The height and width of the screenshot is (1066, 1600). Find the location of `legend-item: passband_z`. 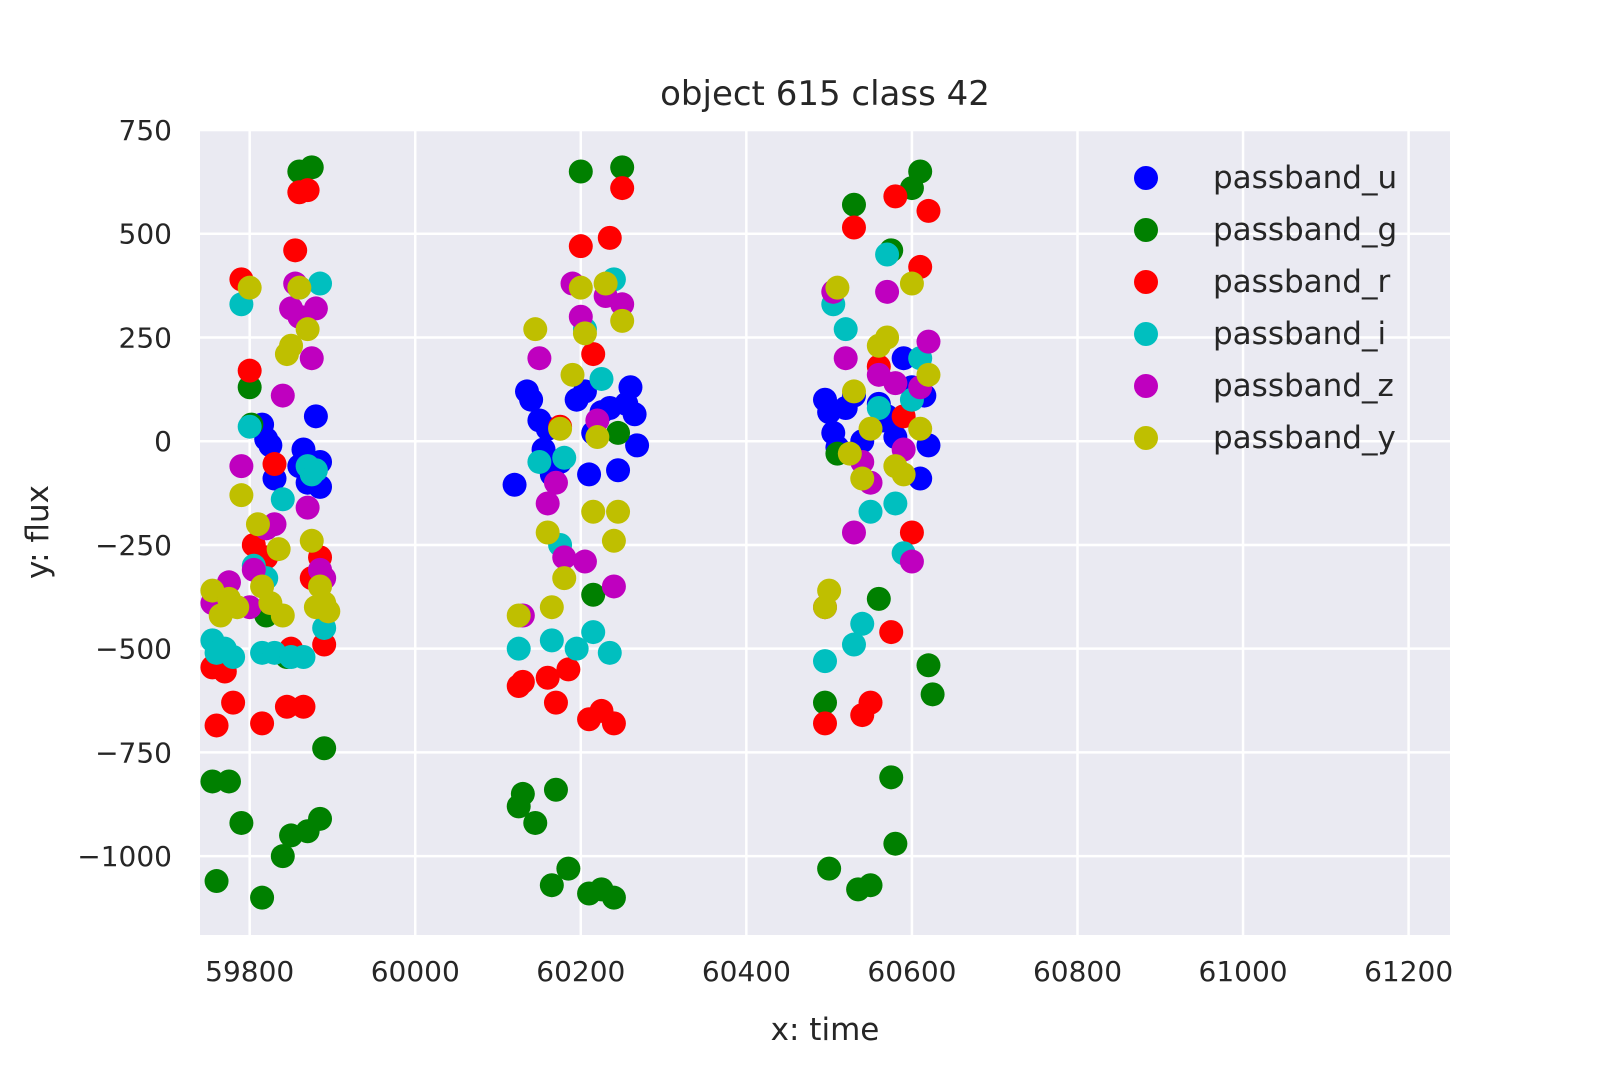

legend-item: passband_z is located at coordinates (1264, 386).